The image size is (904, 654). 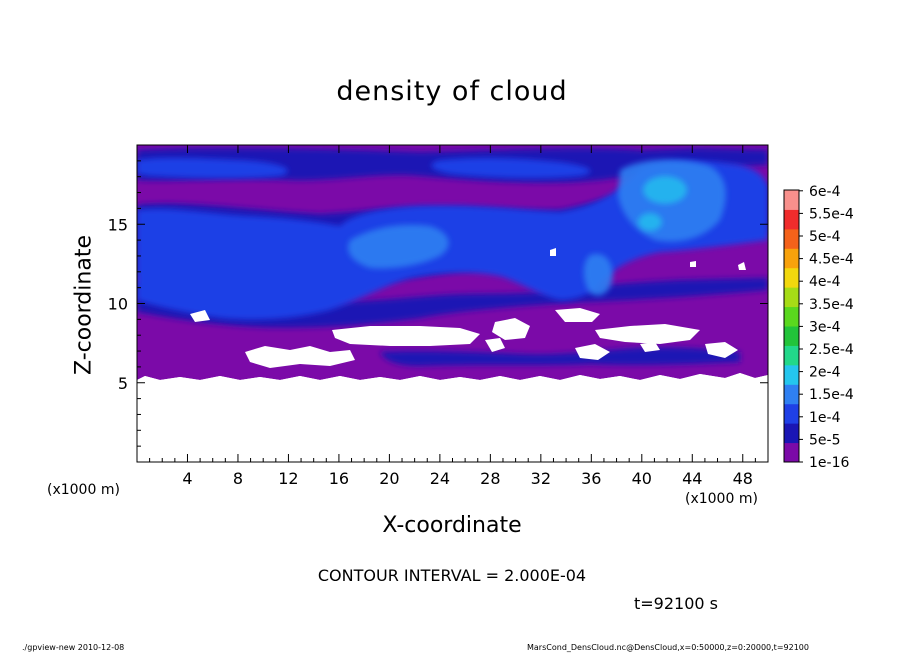 What do you see at coordinates (591, 478) in the screenshot?
I see `x-tick-label: 36` at bounding box center [591, 478].